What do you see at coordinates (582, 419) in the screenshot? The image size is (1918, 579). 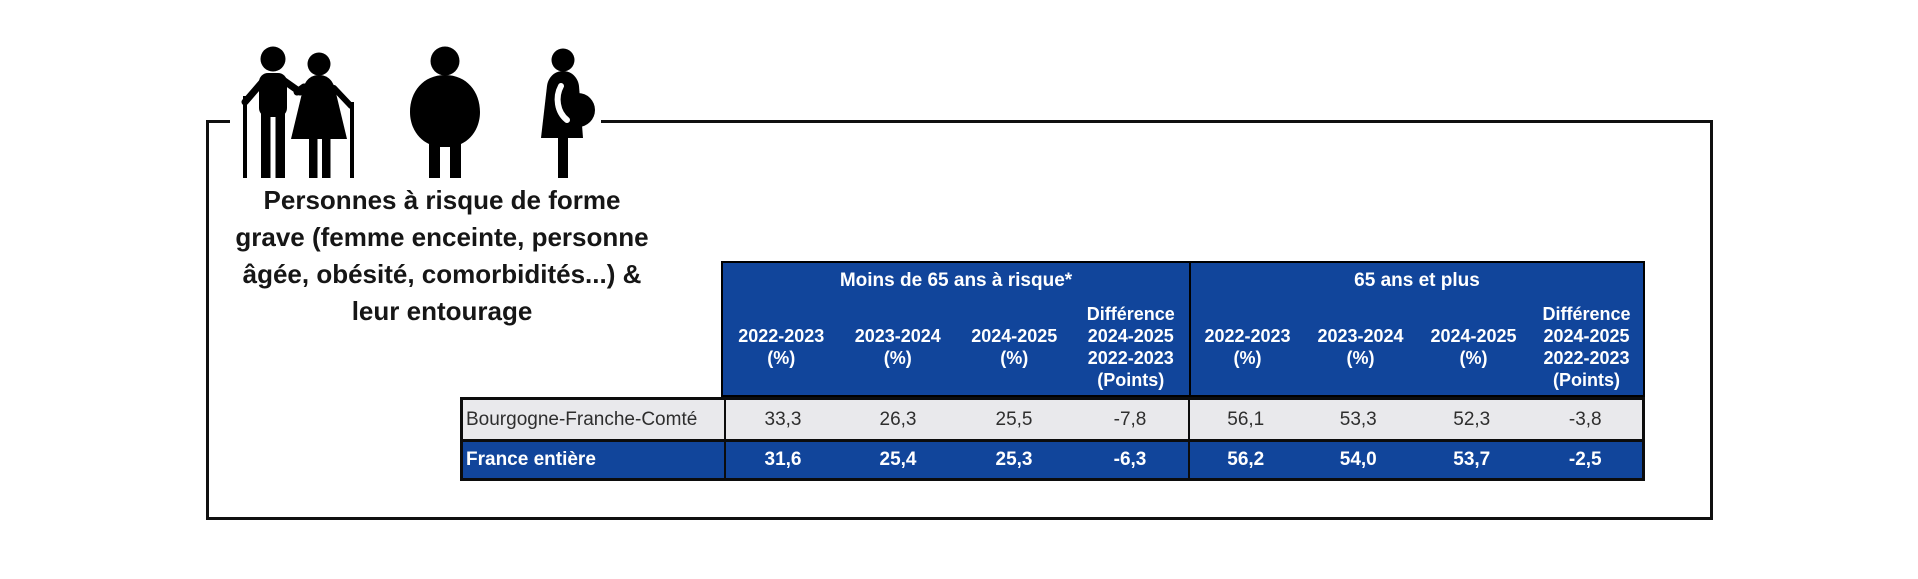 I see `row-label: Bourgogne-Franche-Comté` at bounding box center [582, 419].